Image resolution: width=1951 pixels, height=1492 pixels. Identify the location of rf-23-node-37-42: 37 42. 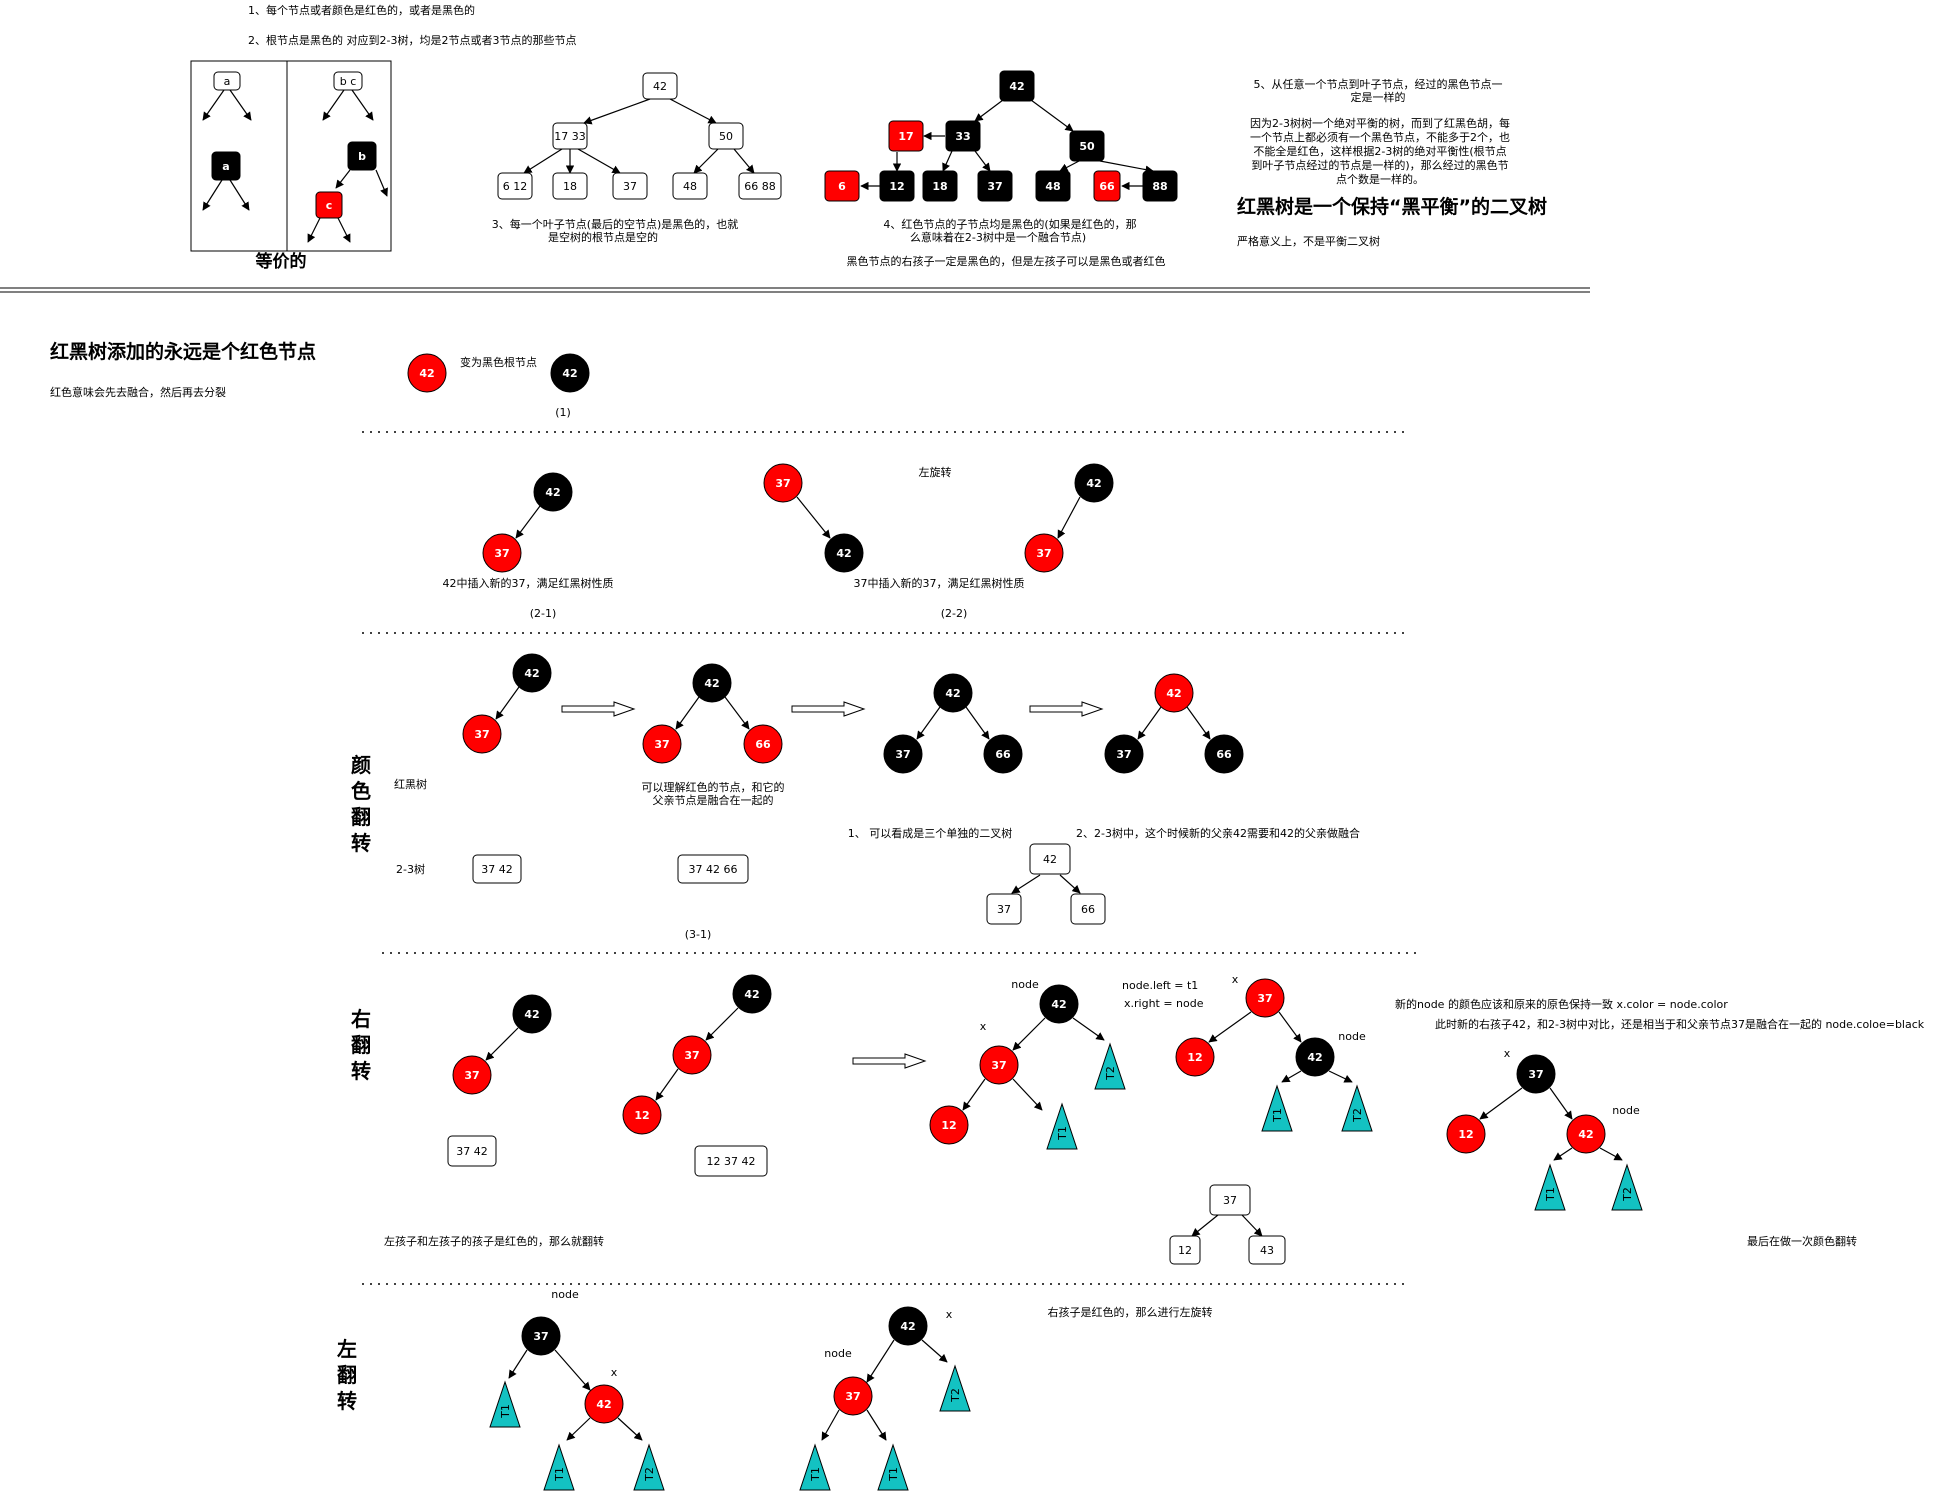
(472, 1151).